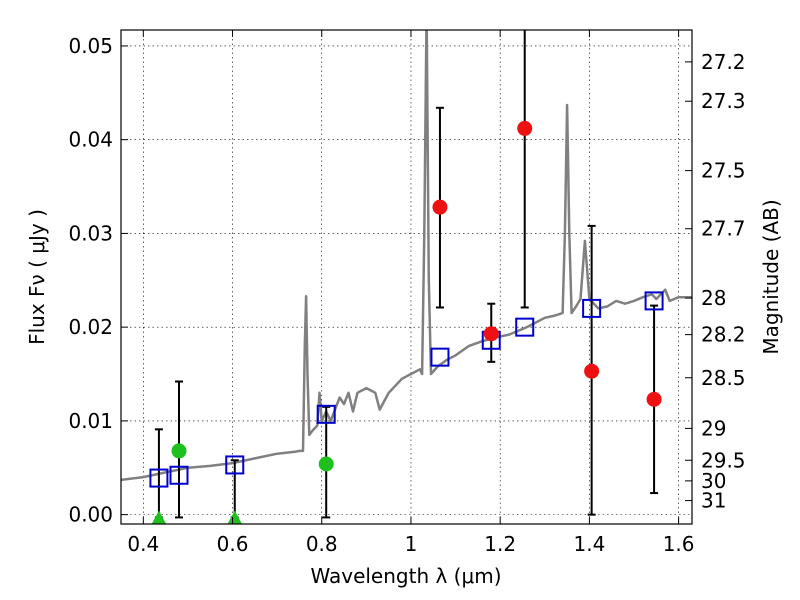 This screenshot has height=600, width=800. I want to click on y-tick-label: 0.05, so click(90, 46).